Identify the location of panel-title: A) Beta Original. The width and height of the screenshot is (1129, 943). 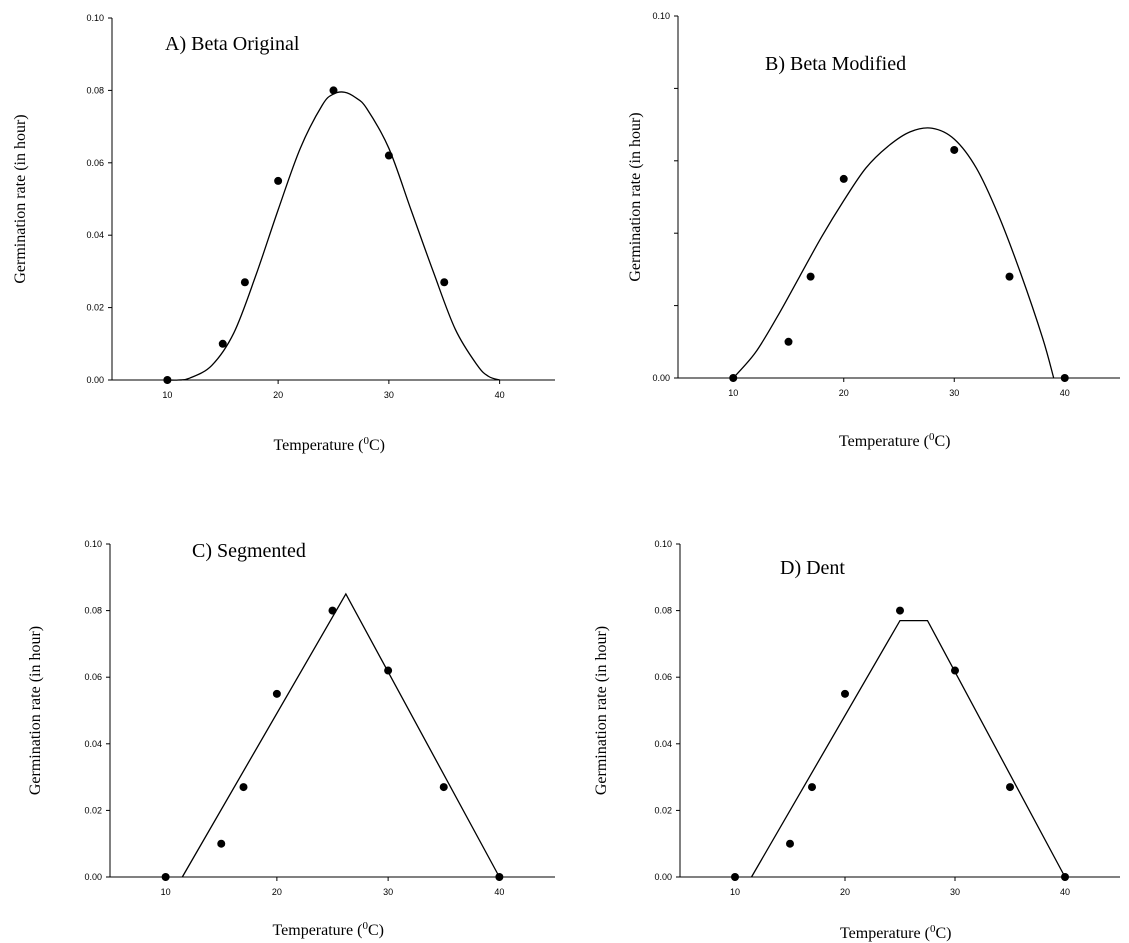
(232, 44).